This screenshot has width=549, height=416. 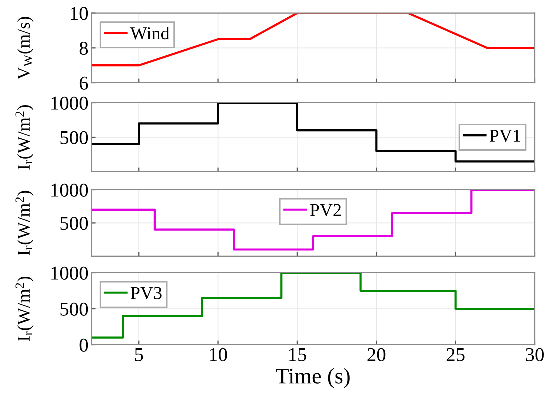 I want to click on y-tick-label: 6, so click(x=84, y=83).